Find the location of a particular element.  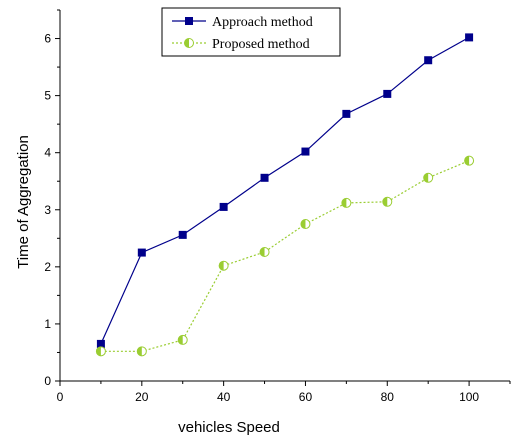

x-tick-label: 20 is located at coordinates (142, 397).